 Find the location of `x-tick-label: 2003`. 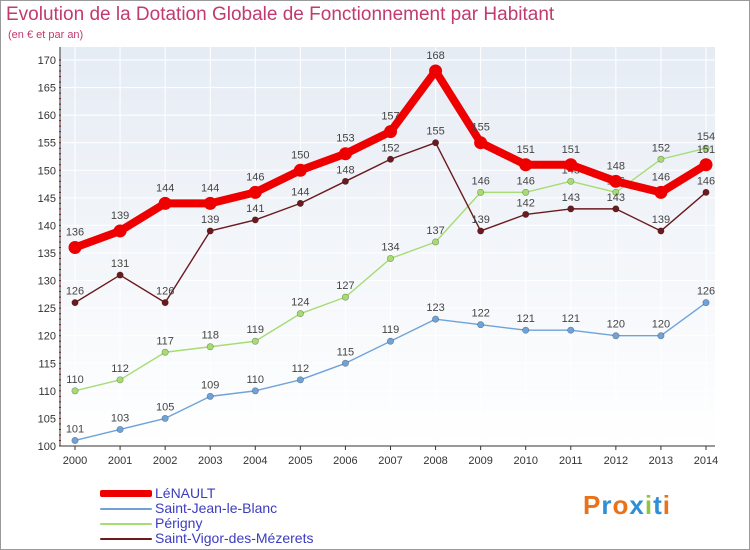

x-tick-label: 2003 is located at coordinates (210, 461).